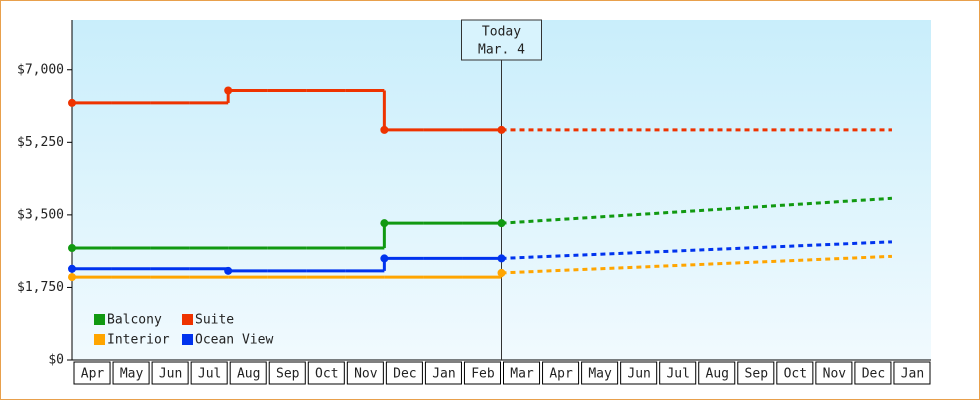 This screenshot has height=400, width=980. What do you see at coordinates (56, 360) in the screenshot?
I see `y-tick-label: $0` at bounding box center [56, 360].